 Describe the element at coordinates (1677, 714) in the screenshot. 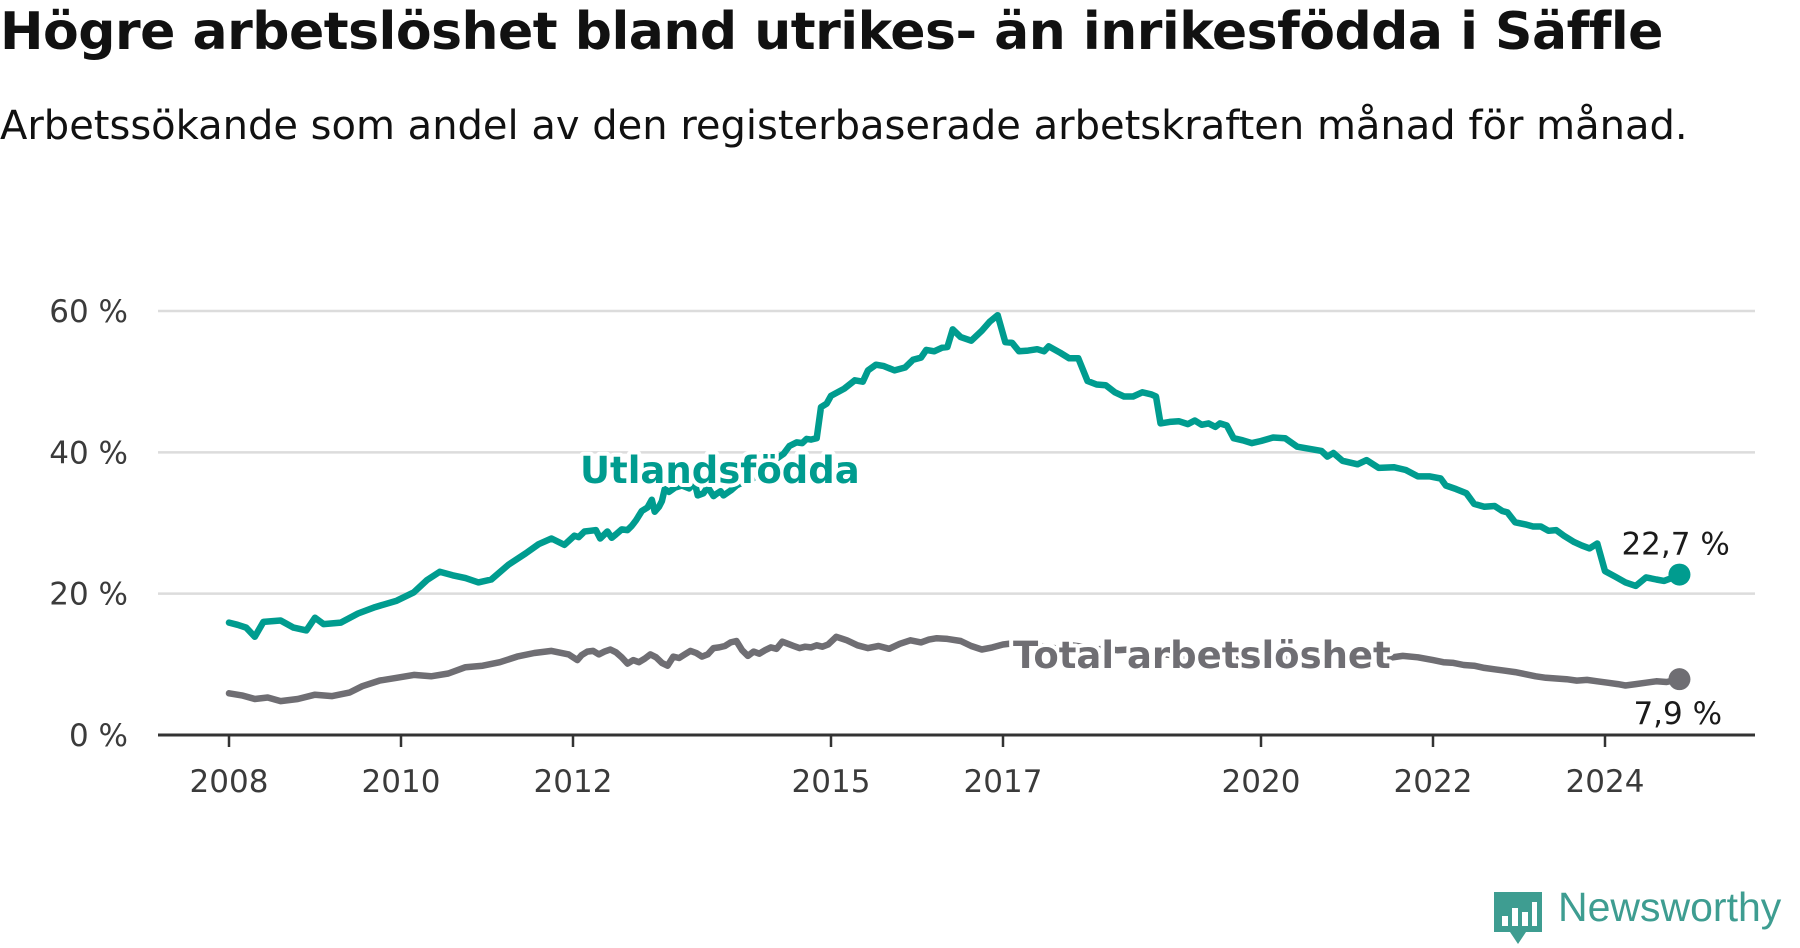

I see `series-end-value: 7,9 %` at that location.